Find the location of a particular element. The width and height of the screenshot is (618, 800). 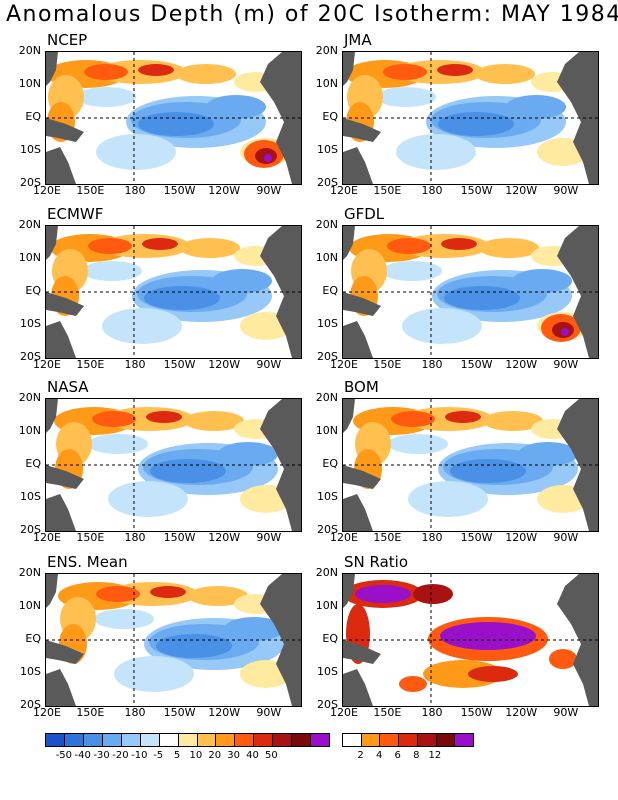

anomaly-colorbar is located at coordinates (187, 740).